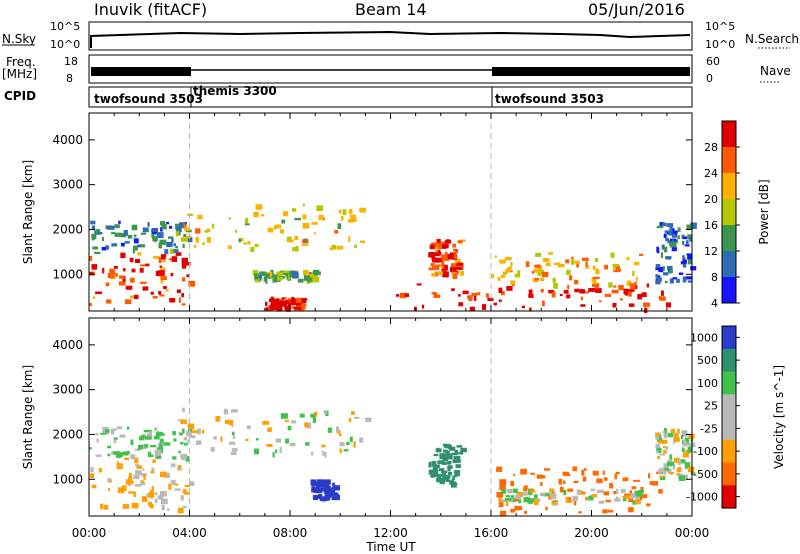 This screenshot has width=800, height=554. What do you see at coordinates (714, 277) in the screenshot?
I see `colorbar-tick-label: 8` at bounding box center [714, 277].